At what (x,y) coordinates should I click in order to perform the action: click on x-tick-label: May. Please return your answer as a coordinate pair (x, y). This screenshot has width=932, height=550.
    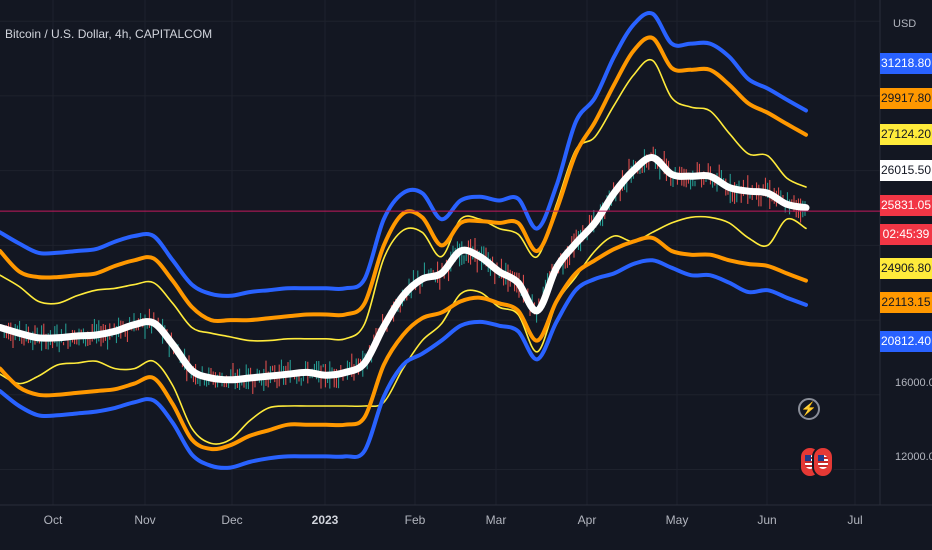
    Looking at the image, I should click on (677, 520).